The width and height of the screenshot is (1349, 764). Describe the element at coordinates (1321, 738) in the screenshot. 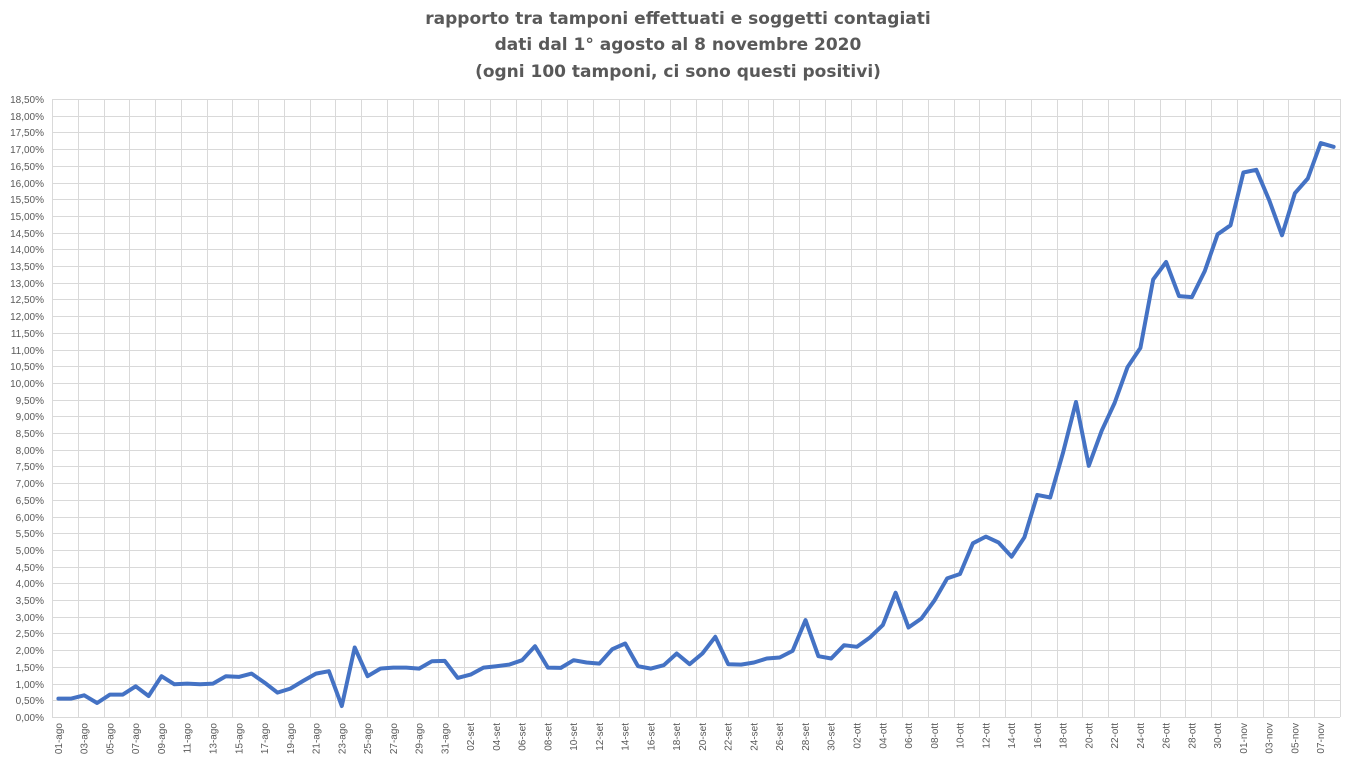

I see `x-tick-label: 07-nov` at that location.